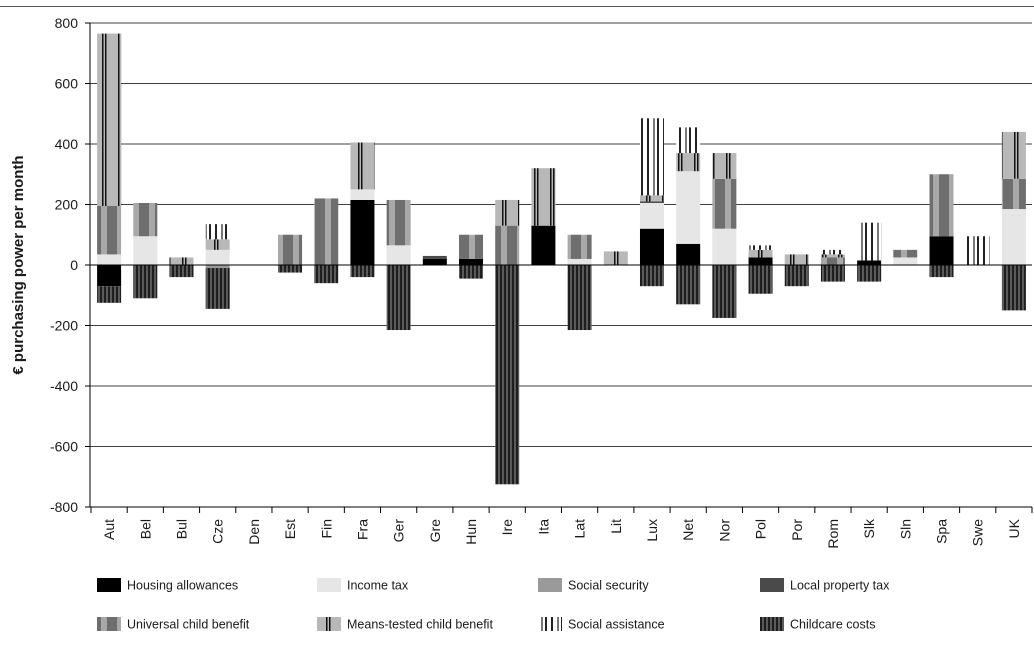 Image resolution: width=1034 pixels, height=653 pixels. I want to click on legend-label: Local property tax, so click(840, 586).